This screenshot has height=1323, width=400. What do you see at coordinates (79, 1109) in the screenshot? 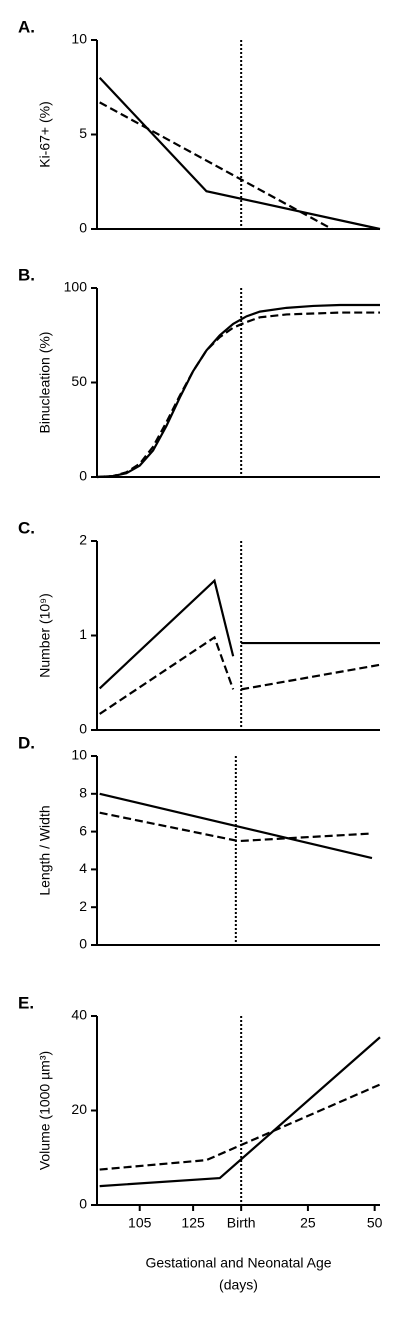
I see `y-tick-label: 20` at bounding box center [79, 1109].